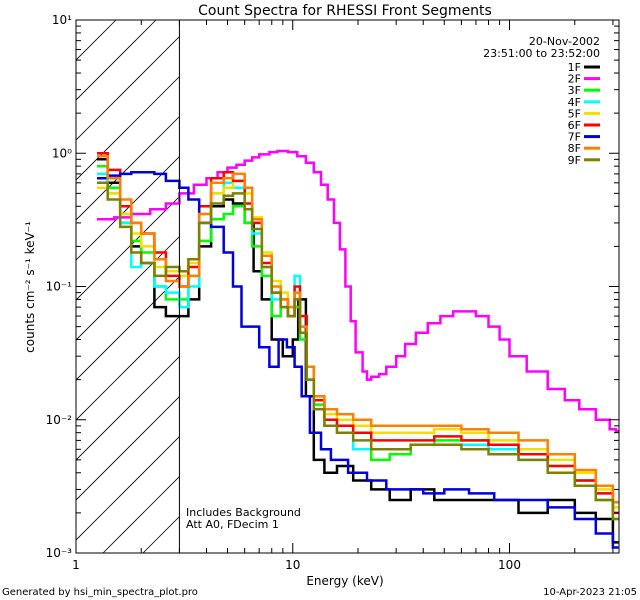 Image resolution: width=640 pixels, height=600 pixels. What do you see at coordinates (30, 287) in the screenshot?
I see `y-axis-label: counts cm⁻² s⁻¹ keV⁻¹` at bounding box center [30, 287].